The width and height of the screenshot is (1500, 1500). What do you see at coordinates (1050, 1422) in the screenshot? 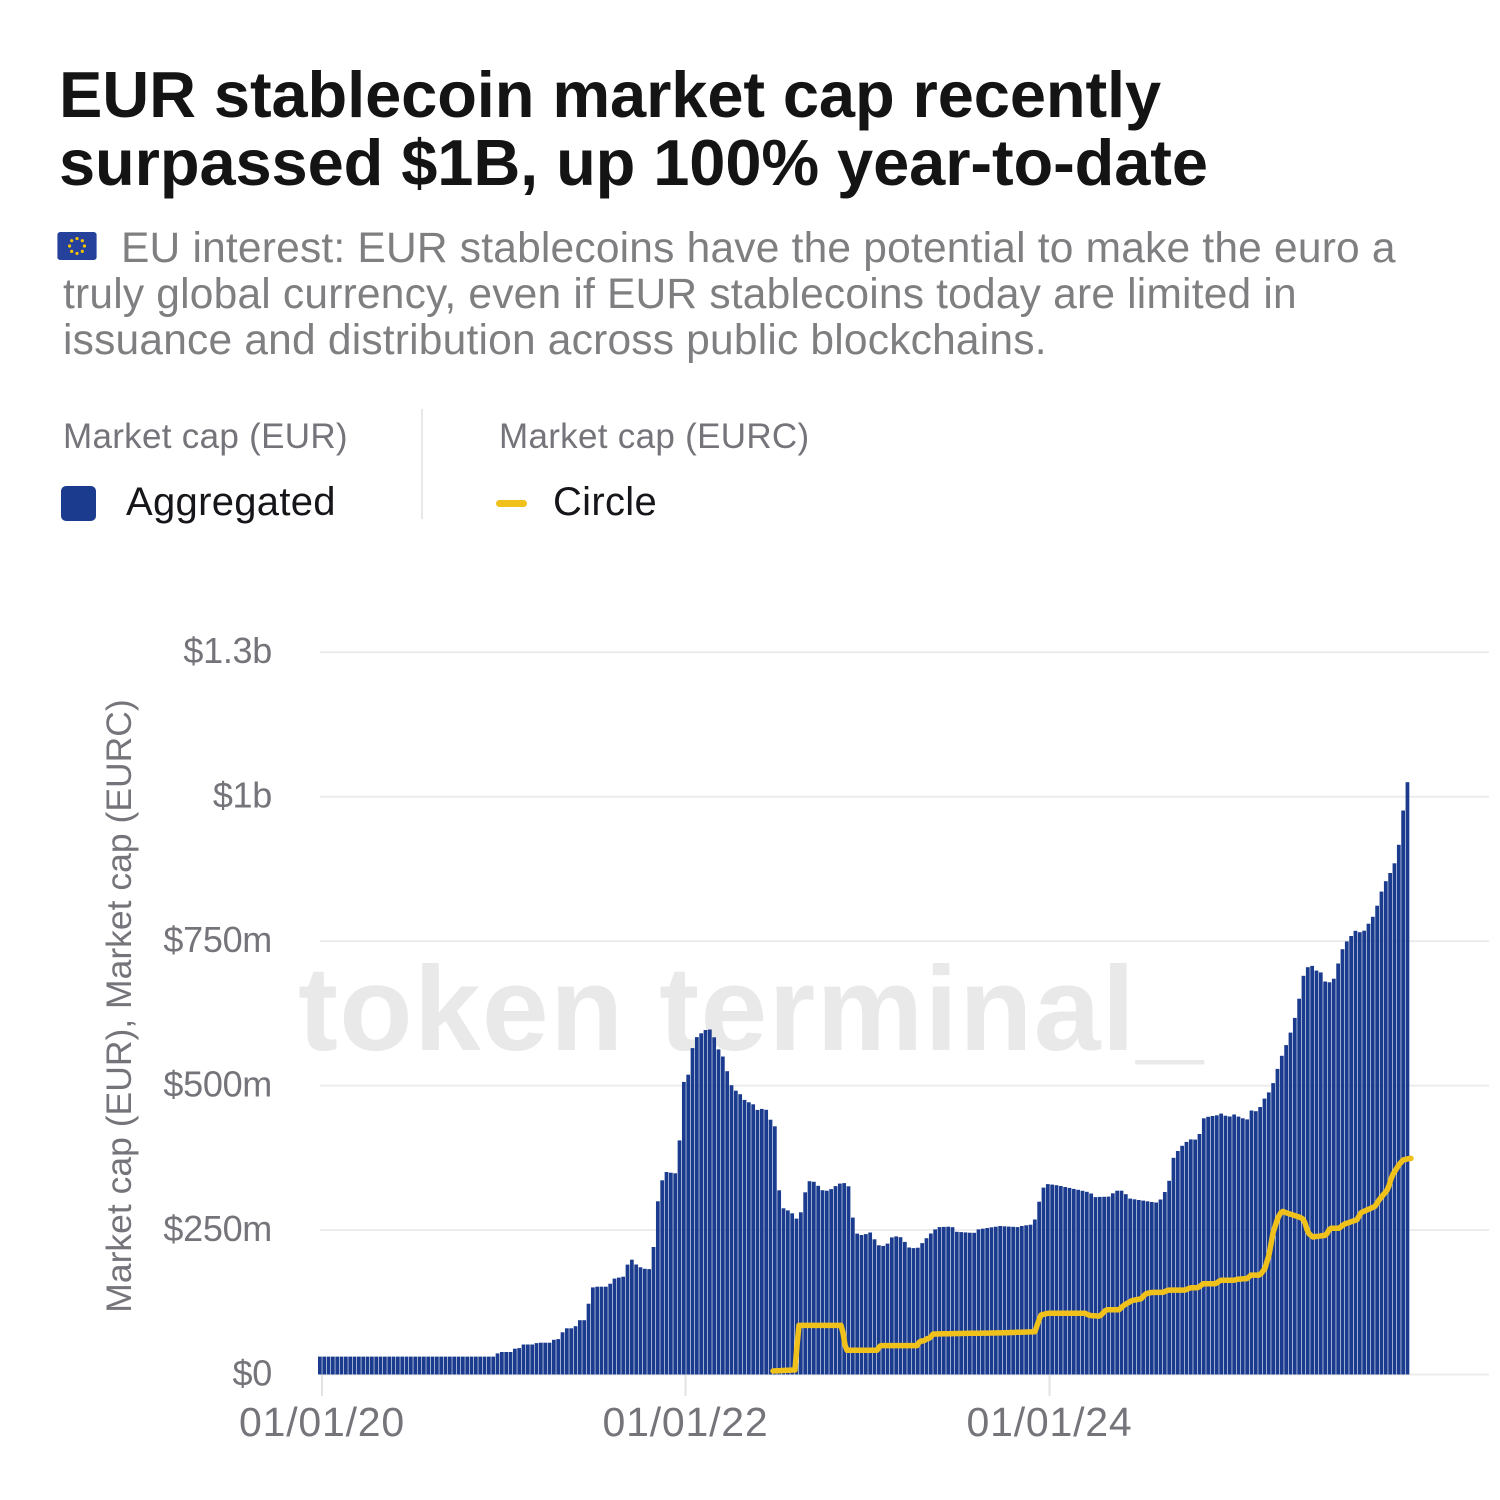
I see `svg-text: 01/01/24` at bounding box center [1050, 1422].